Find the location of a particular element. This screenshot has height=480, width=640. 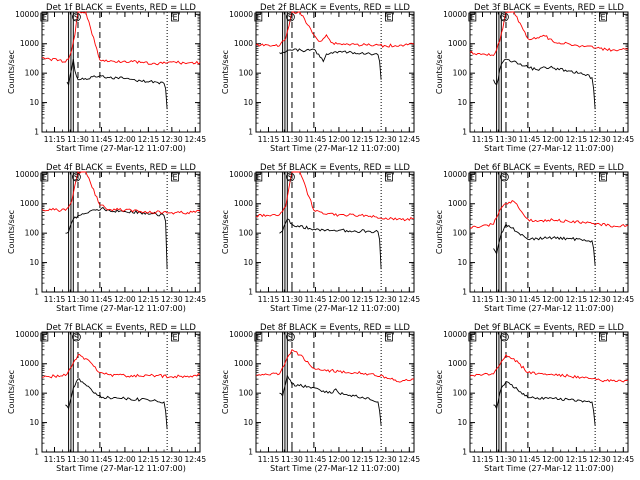

panel-title: Det 6f BLACK = Events, RED = LLD is located at coordinates (549, 168).